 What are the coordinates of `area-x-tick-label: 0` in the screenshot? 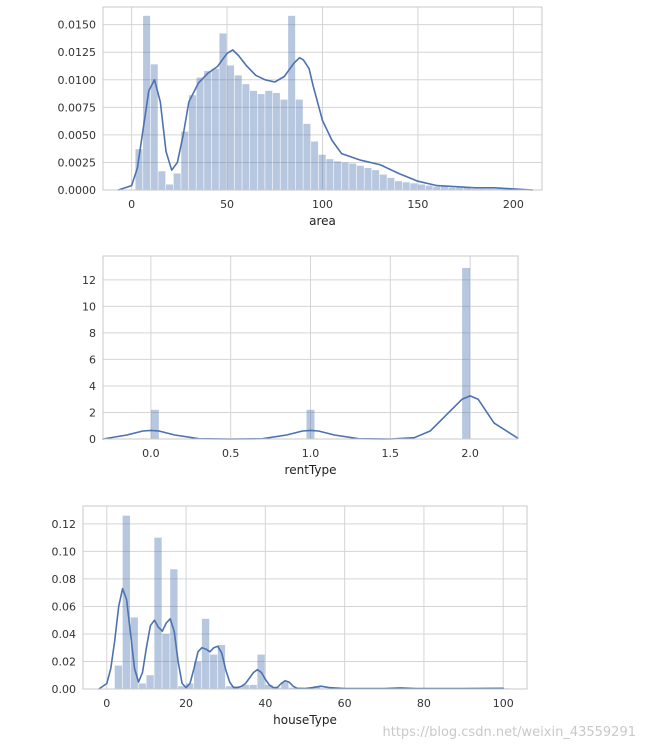 It's located at (131, 204).